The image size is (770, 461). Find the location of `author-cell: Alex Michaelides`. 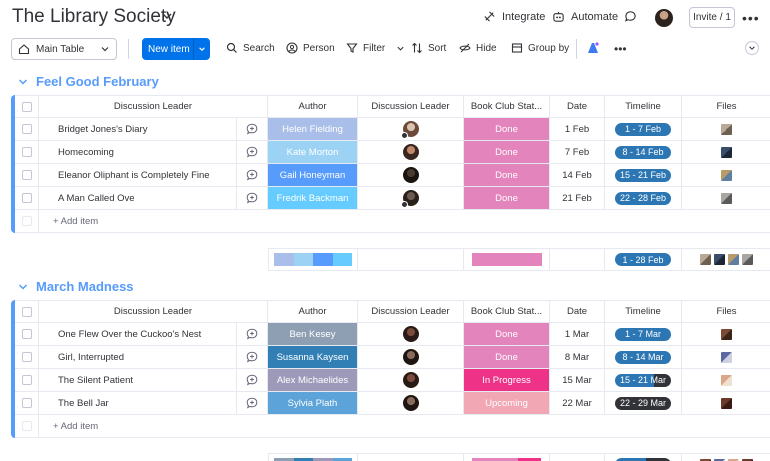

author-cell: Alex Michaelides is located at coordinates (313, 380).